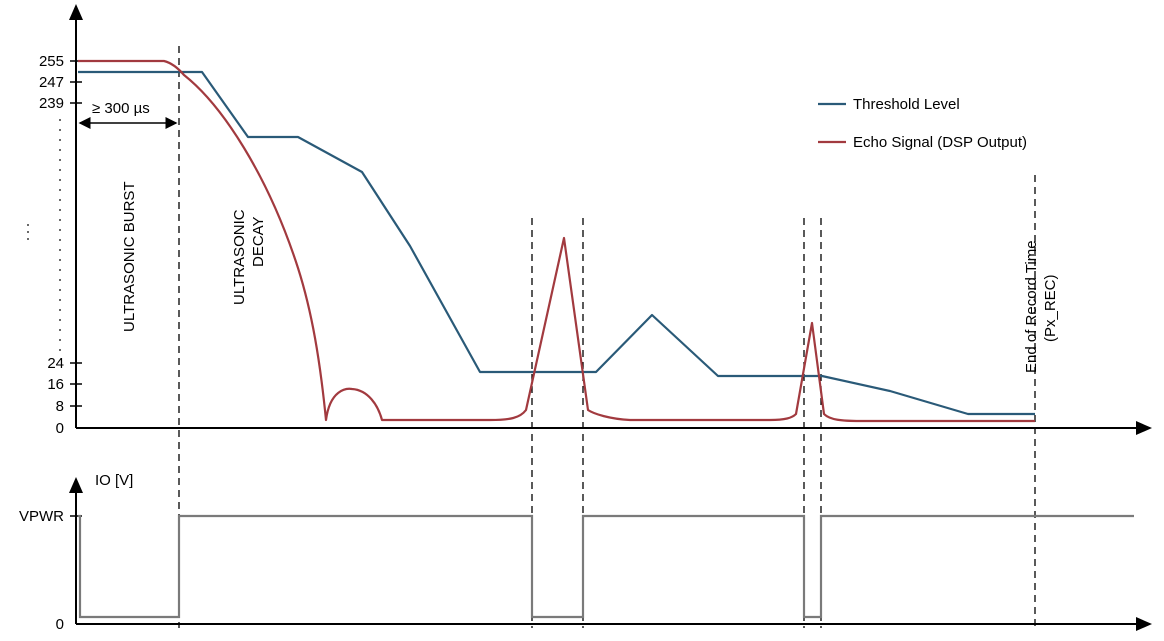  Describe the element at coordinates (60, 428) in the screenshot. I see `y-tick-0: 0` at that location.